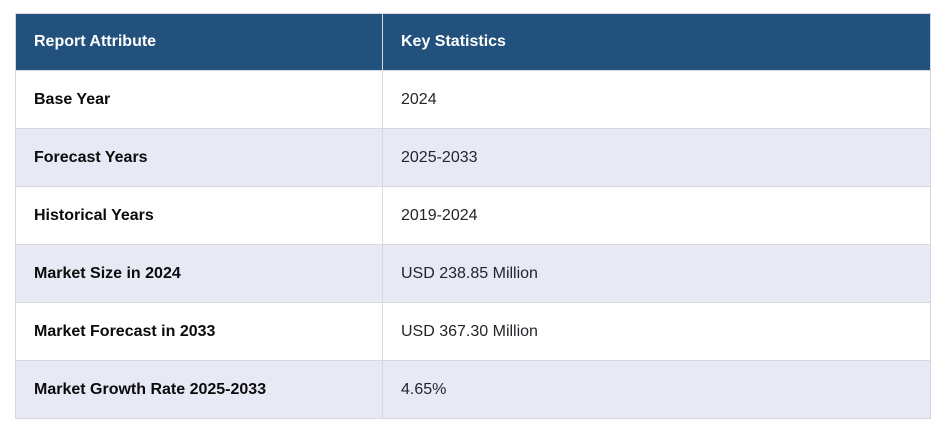 This screenshot has height=439, width=949. Describe the element at coordinates (199, 331) in the screenshot. I see `attribute-cell-market-forecast: Market Forecast in 2033` at that location.